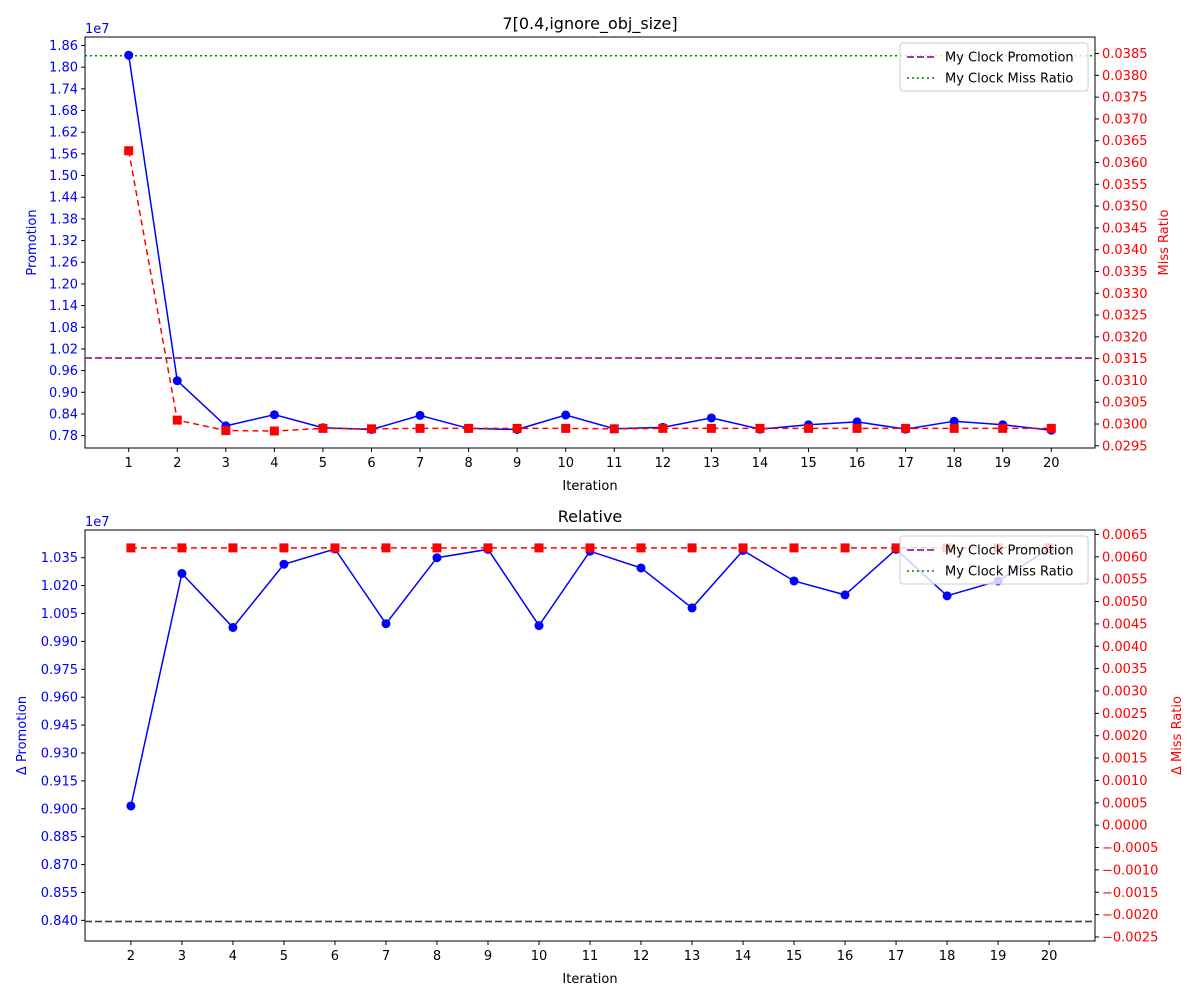 Image resolution: width=1200 pixels, height=1000 pixels. What do you see at coordinates (1125, 692) in the screenshot?
I see `right-y-tick-label: 0.0030` at bounding box center [1125, 692].